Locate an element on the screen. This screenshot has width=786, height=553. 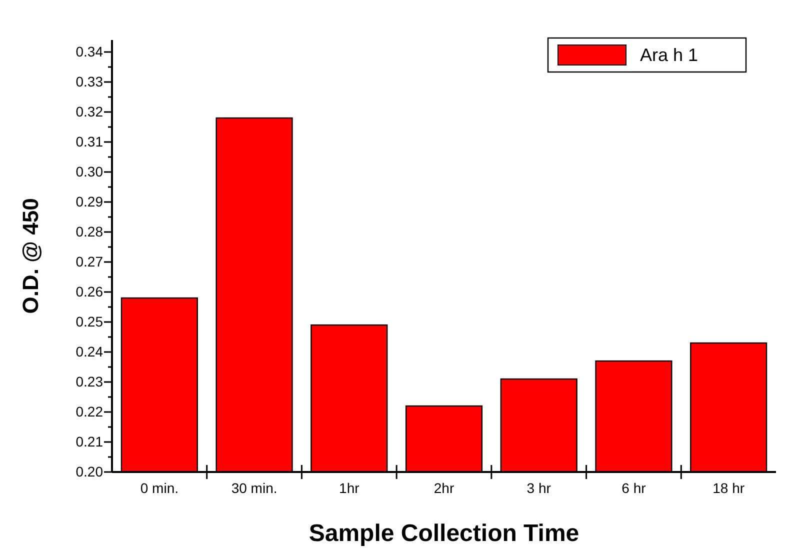
y-tick-label: 0.27 is located at coordinates (90, 261).